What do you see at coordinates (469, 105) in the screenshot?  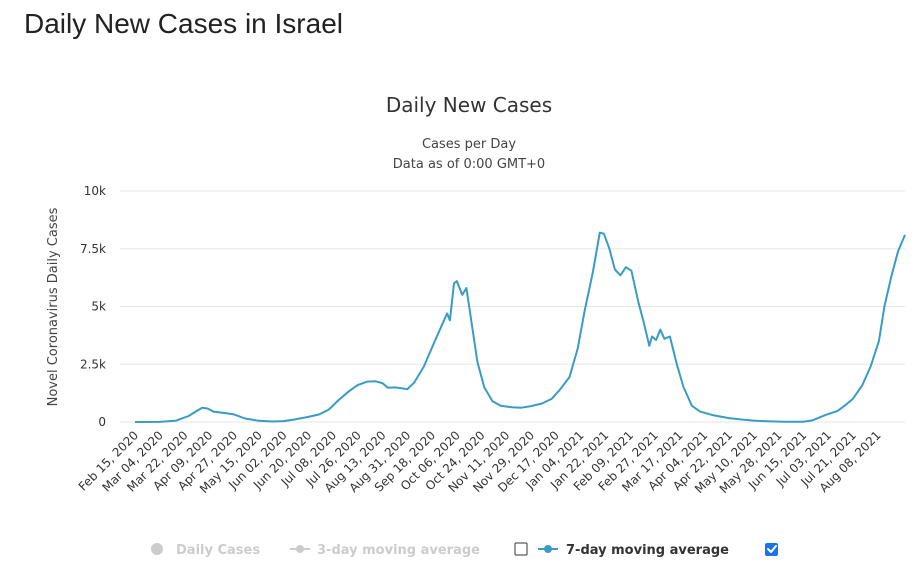 I see `chart-title: Daily New Cases` at bounding box center [469, 105].